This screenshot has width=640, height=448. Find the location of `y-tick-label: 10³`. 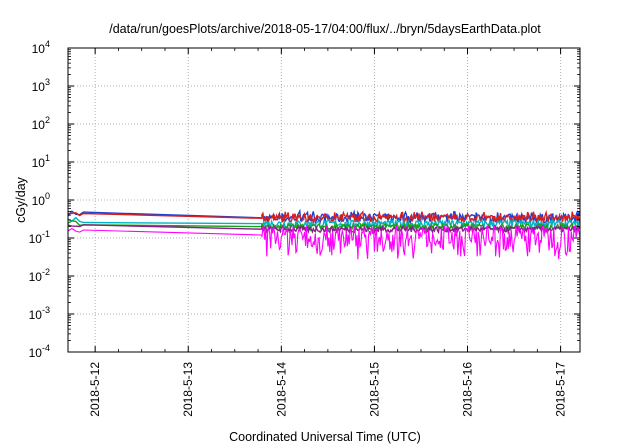

y-tick-label: 10³ is located at coordinates (41, 85).